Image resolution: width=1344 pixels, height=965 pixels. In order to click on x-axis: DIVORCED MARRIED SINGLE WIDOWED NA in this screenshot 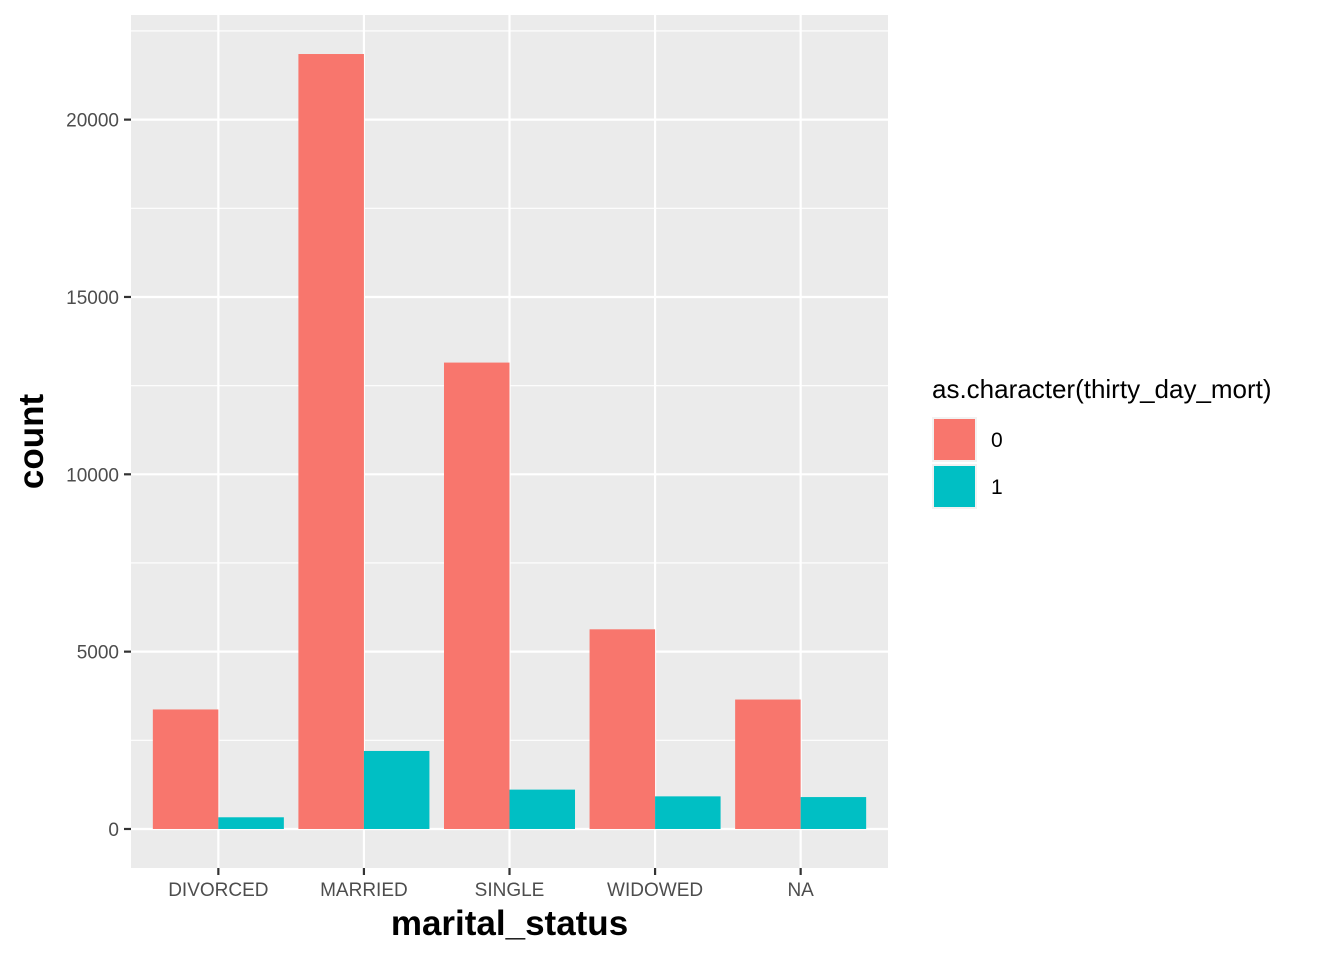, I will do `click(491, 884)`.